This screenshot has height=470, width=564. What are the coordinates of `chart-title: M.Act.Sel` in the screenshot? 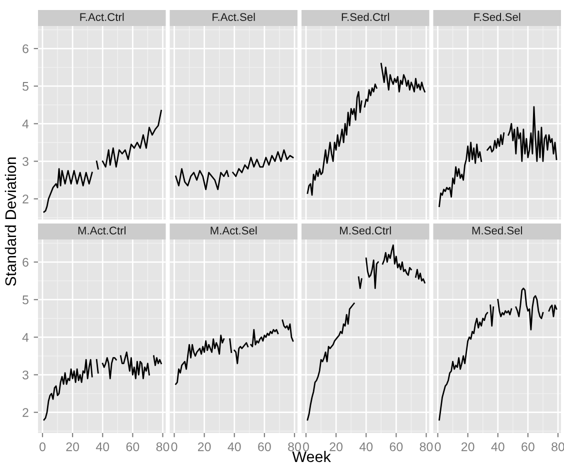 It's located at (233, 230).